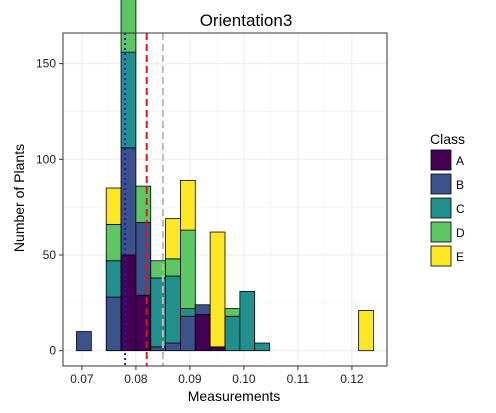  I want to click on y-axis-label: Number of Plants, so click(19, 198).